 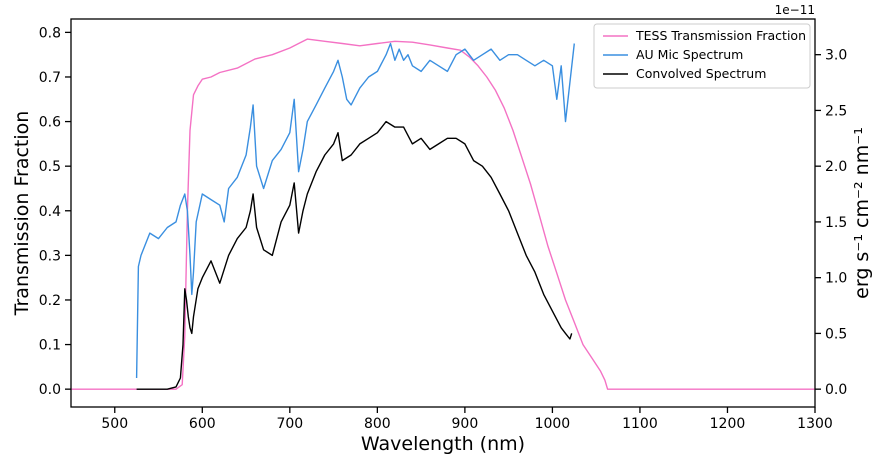 I want to click on y-axis-left: 0.0 0.1 0.2 0.3 0.4 0.5 0.6 0.7 0.8, so click(x=55, y=211).